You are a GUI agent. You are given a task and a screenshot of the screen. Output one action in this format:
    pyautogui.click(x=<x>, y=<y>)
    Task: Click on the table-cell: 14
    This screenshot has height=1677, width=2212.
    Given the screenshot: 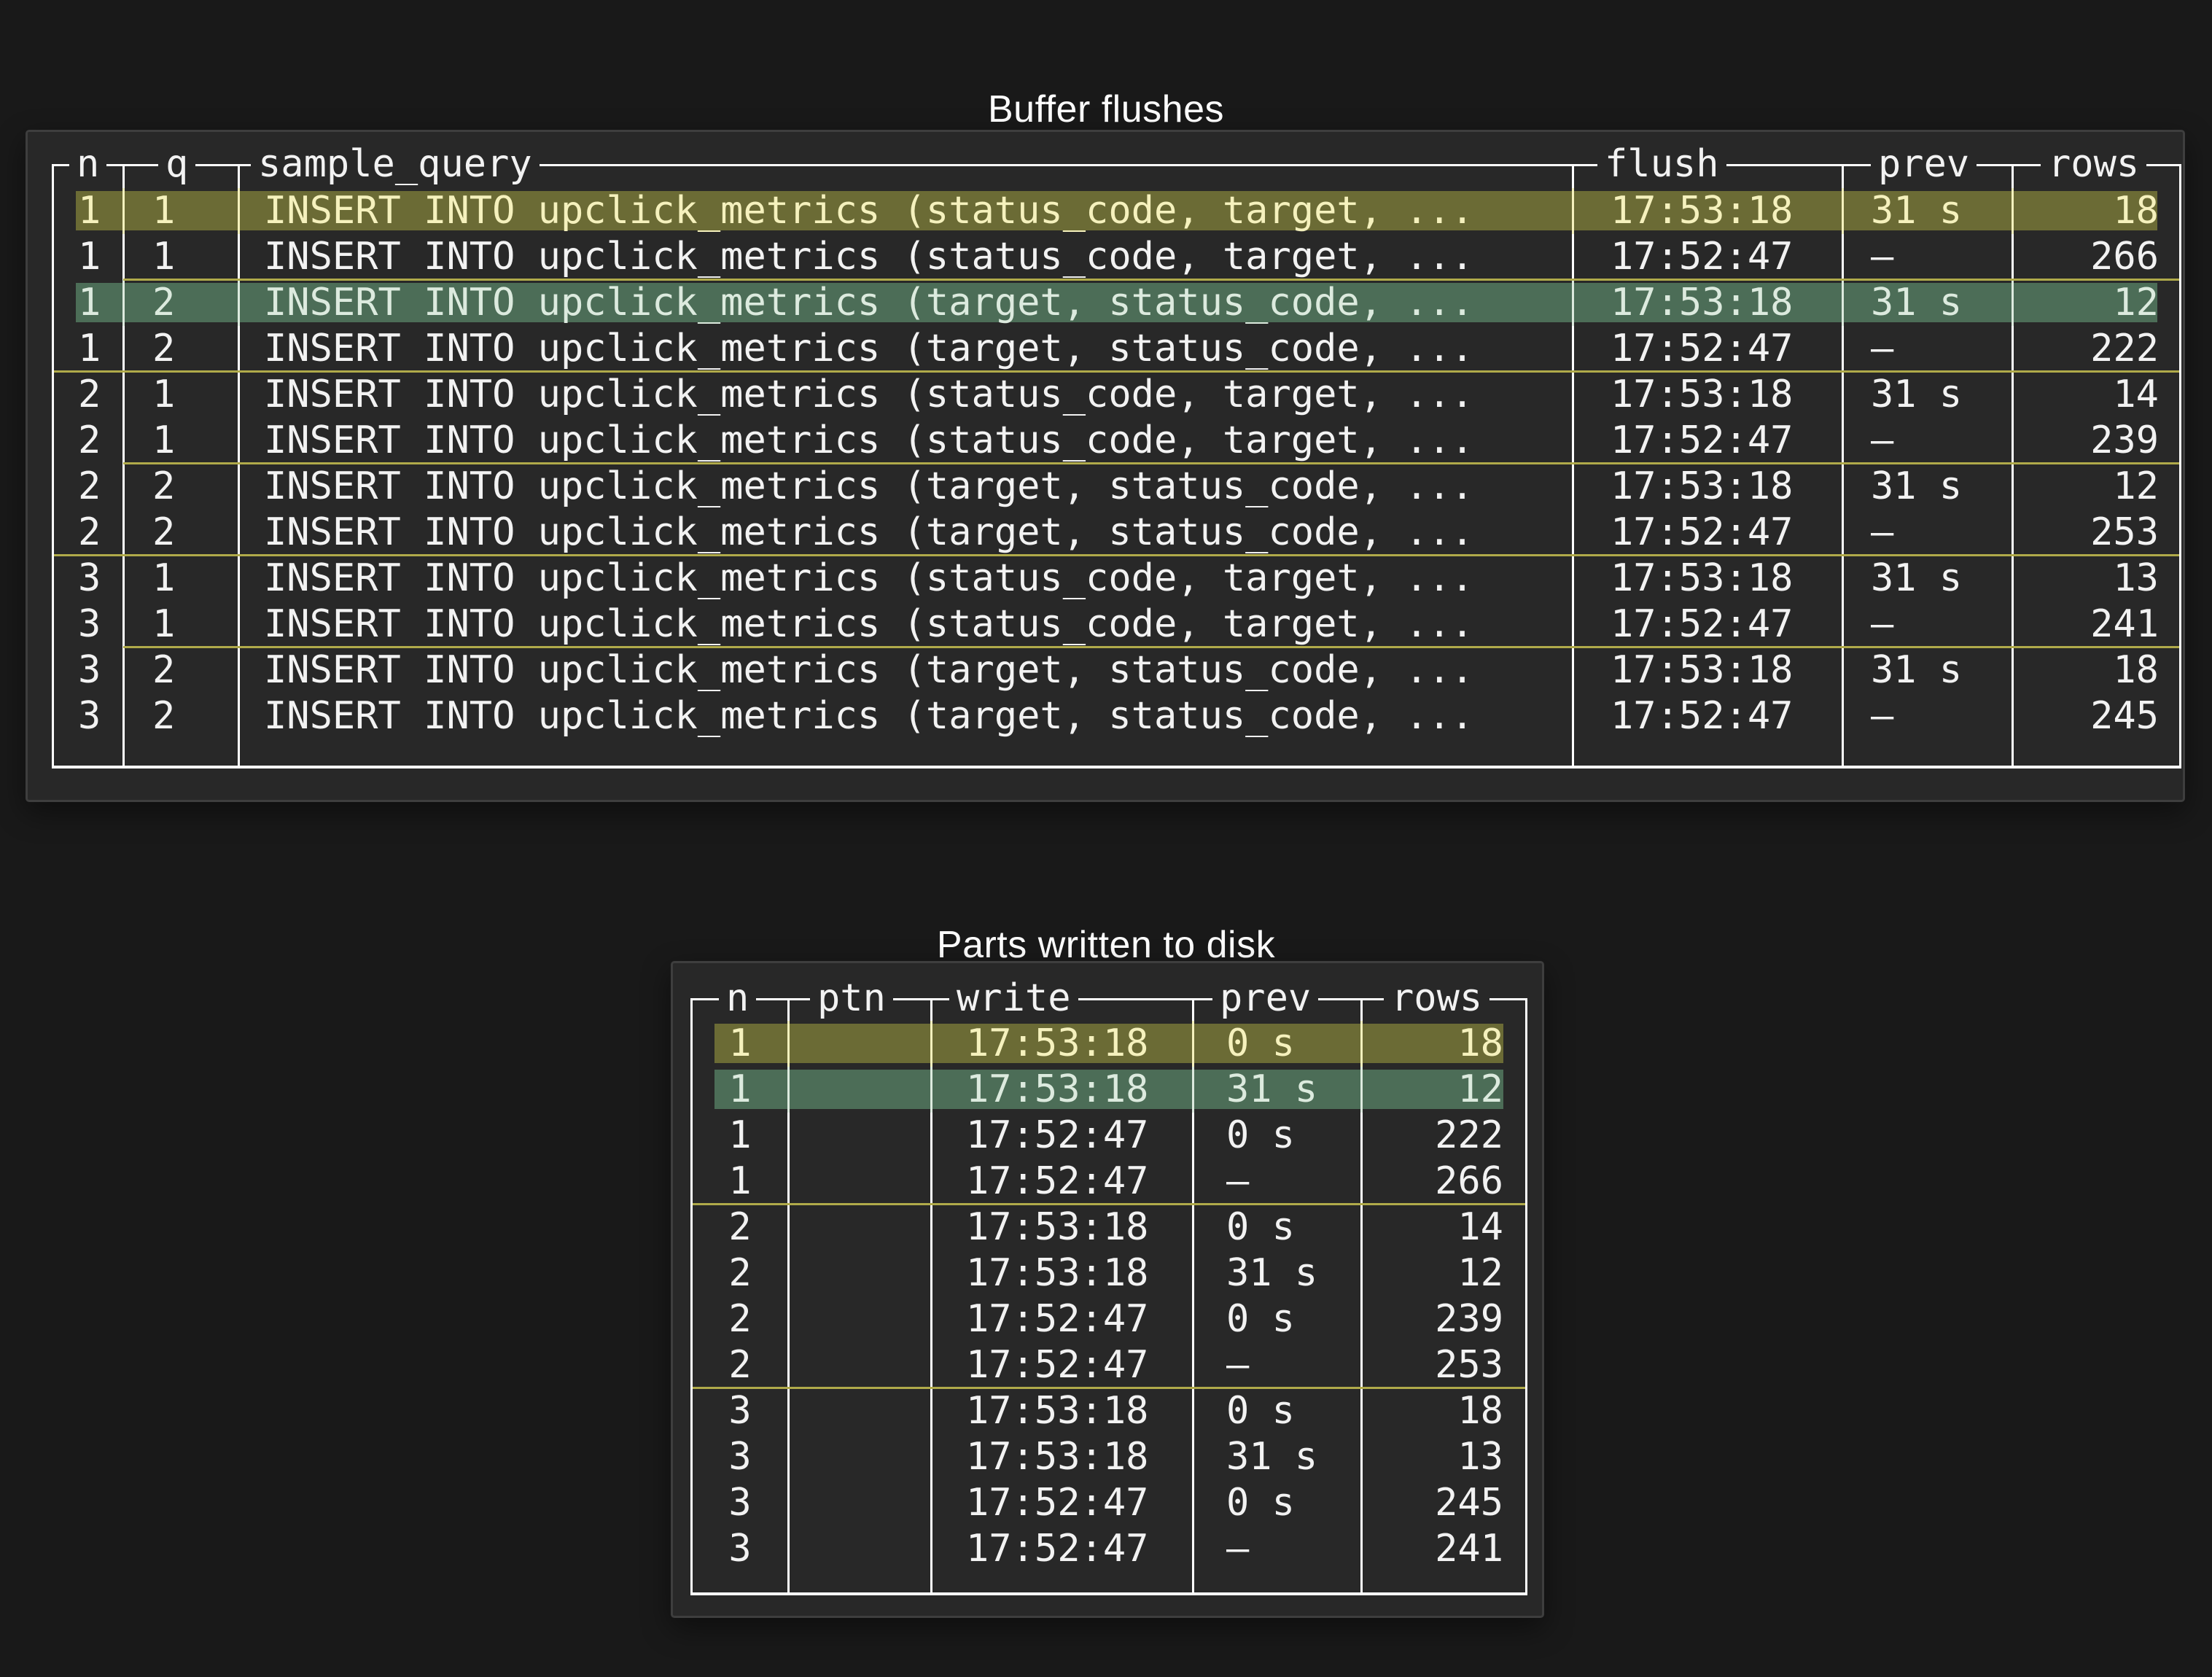 What is the action you would take?
    pyautogui.click(x=2136, y=395)
    